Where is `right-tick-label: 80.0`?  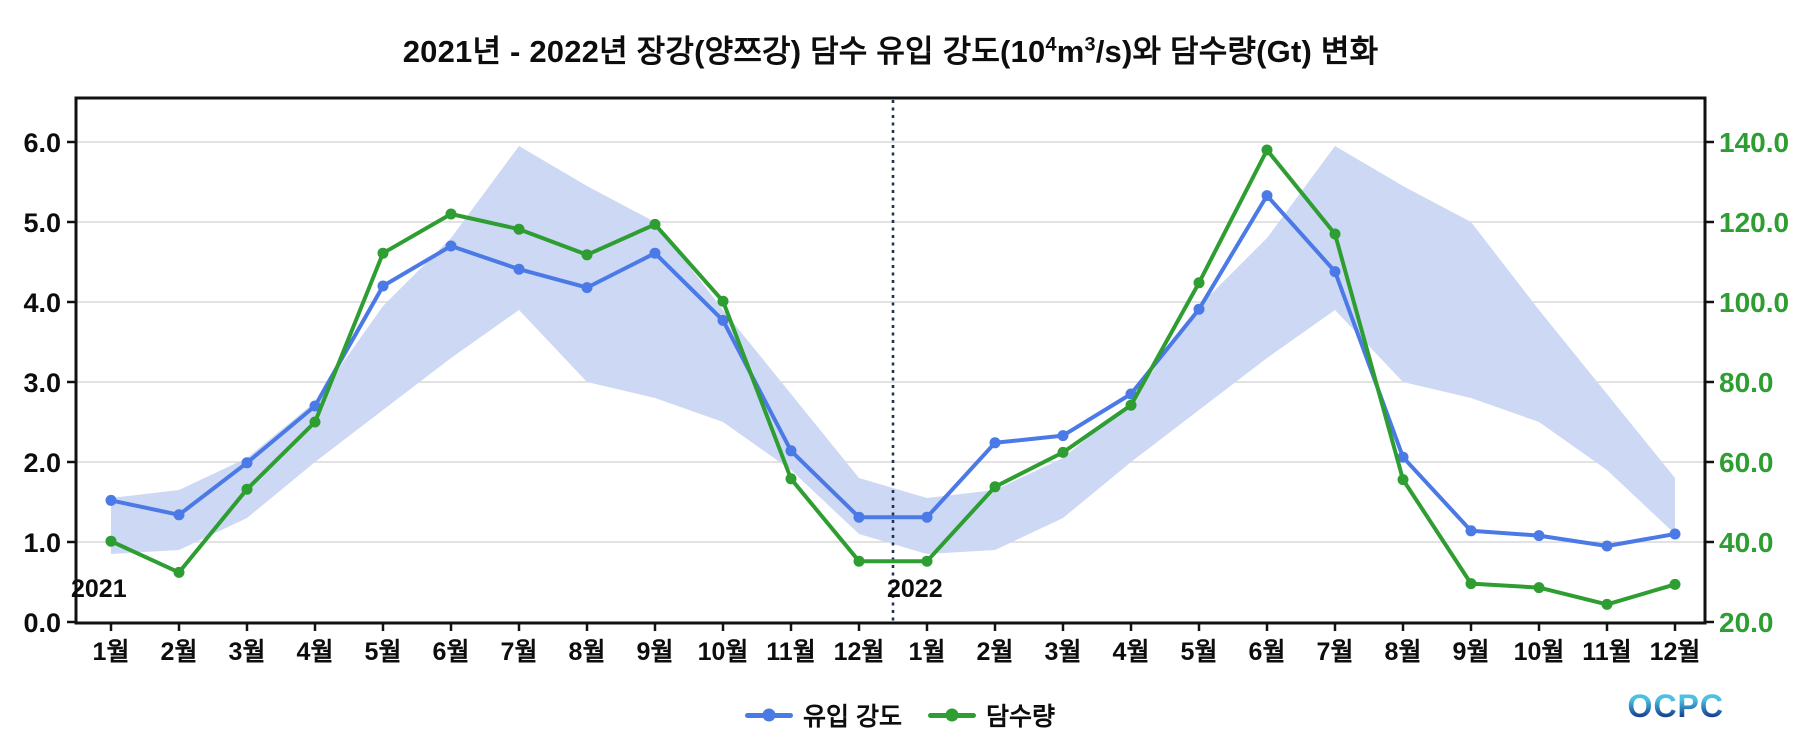 right-tick-label: 80.0 is located at coordinates (1746, 382).